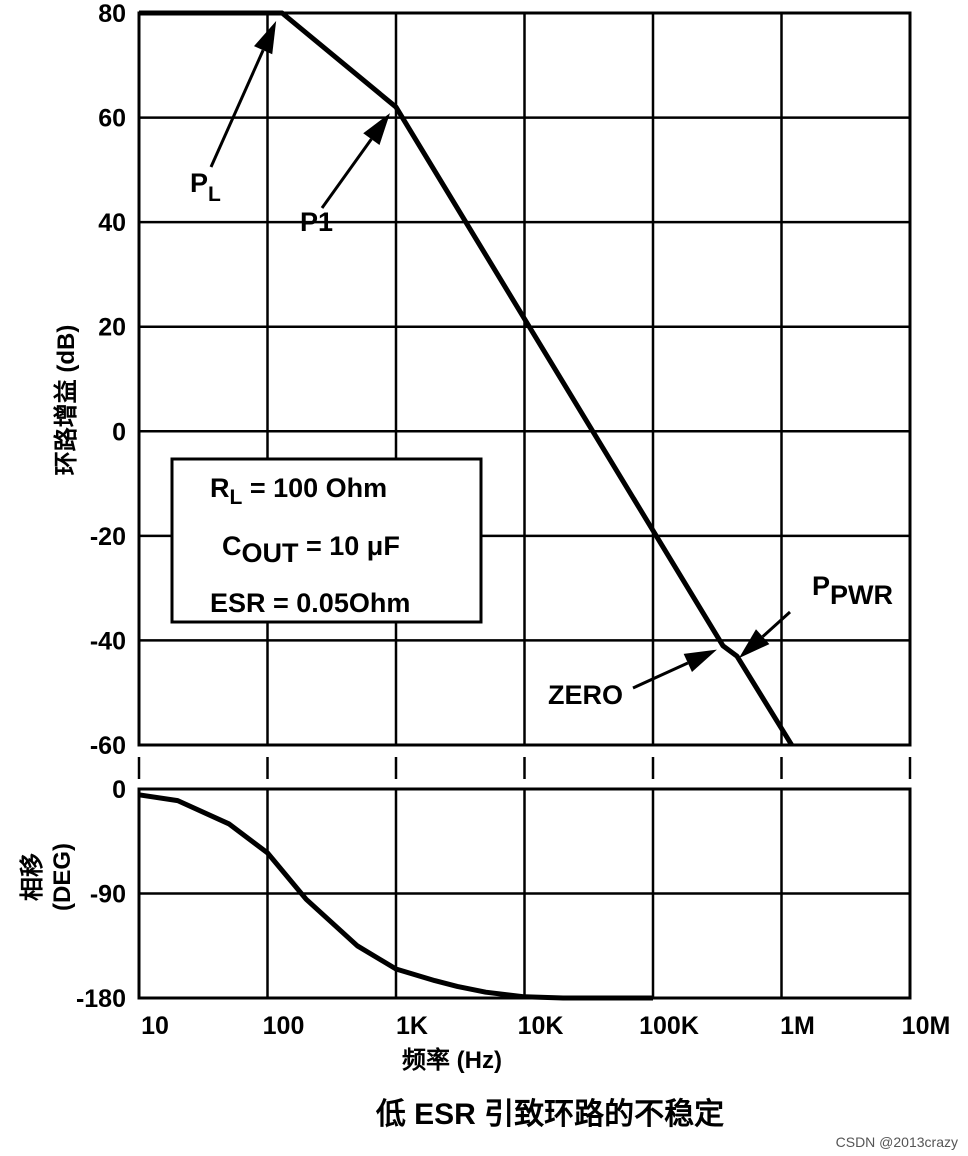  Describe the element at coordinates (101, 999) in the screenshot. I see `phase-y-tick-label: -180` at that location.